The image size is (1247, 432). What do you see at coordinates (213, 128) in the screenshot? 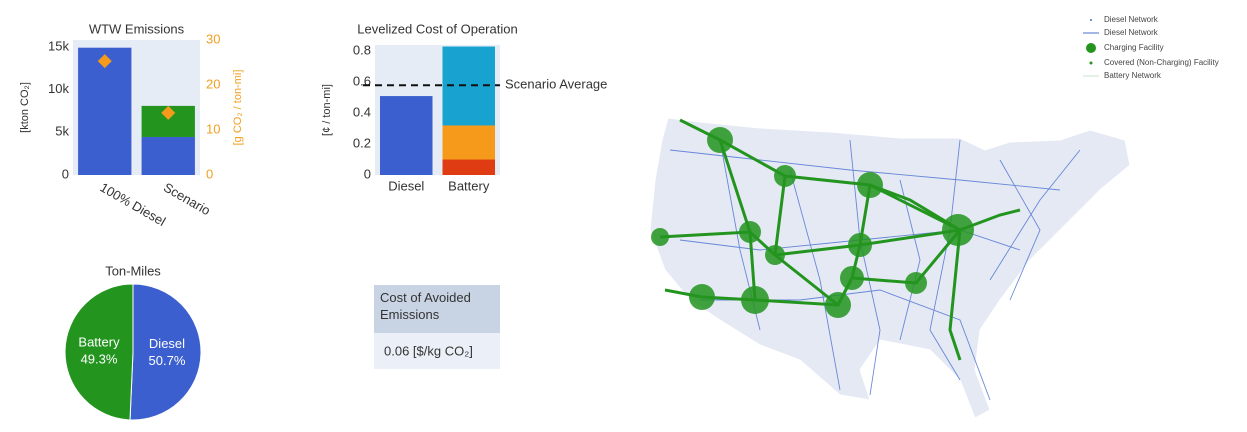
I see `y2-tick-label: 10` at bounding box center [213, 128].